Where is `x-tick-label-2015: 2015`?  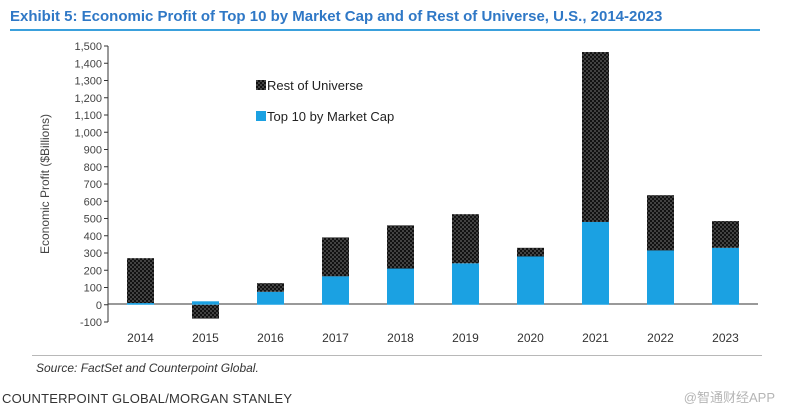
x-tick-label-2015: 2015 is located at coordinates (205, 338).